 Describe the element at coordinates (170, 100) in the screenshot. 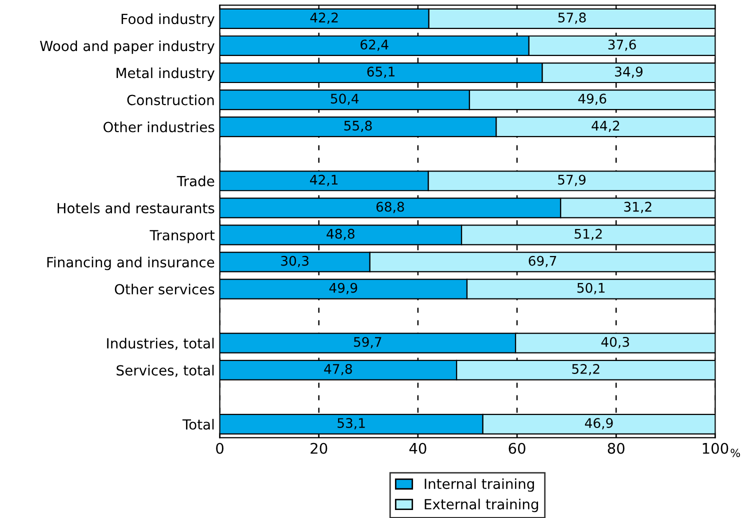

I see `y-tick-label: Construction` at that location.